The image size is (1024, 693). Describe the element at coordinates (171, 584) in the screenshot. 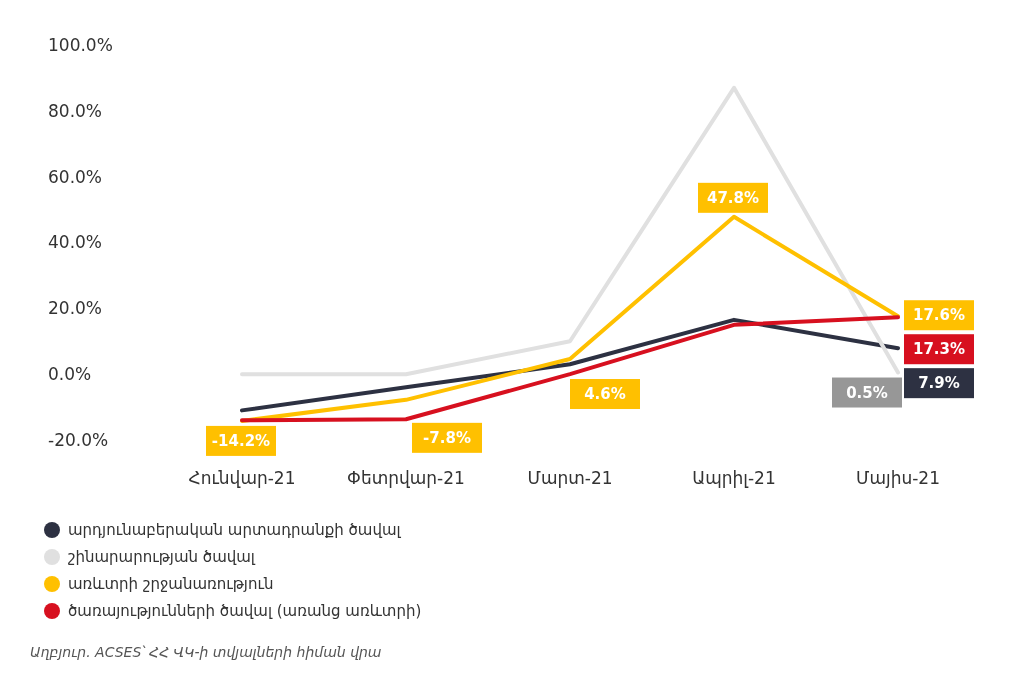

I see `legend-label: առևտրի շրջանառություն` at that location.